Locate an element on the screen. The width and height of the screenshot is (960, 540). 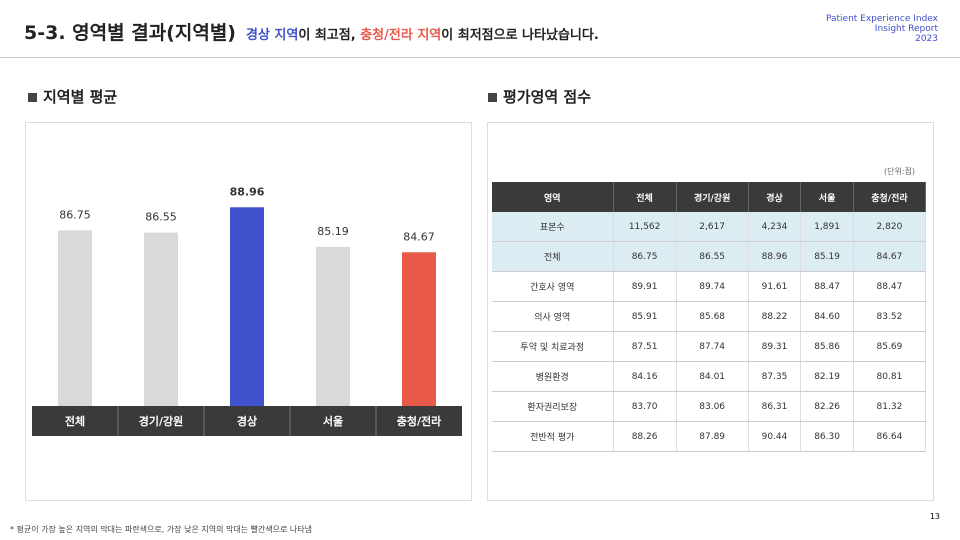
value-label: 84.67 is located at coordinates (419, 236).